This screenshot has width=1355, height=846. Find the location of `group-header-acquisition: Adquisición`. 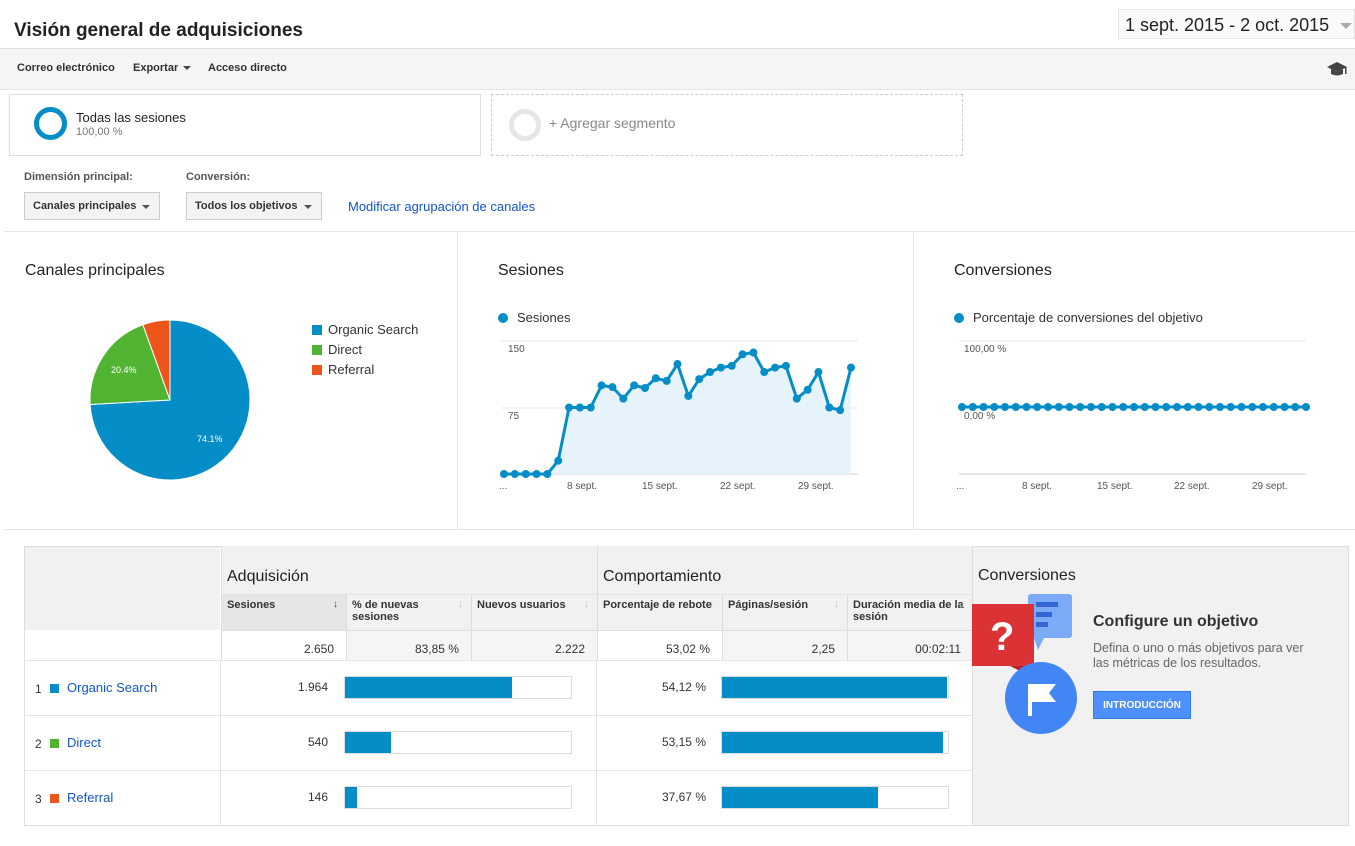

group-header-acquisition: Adquisición is located at coordinates (409, 570).